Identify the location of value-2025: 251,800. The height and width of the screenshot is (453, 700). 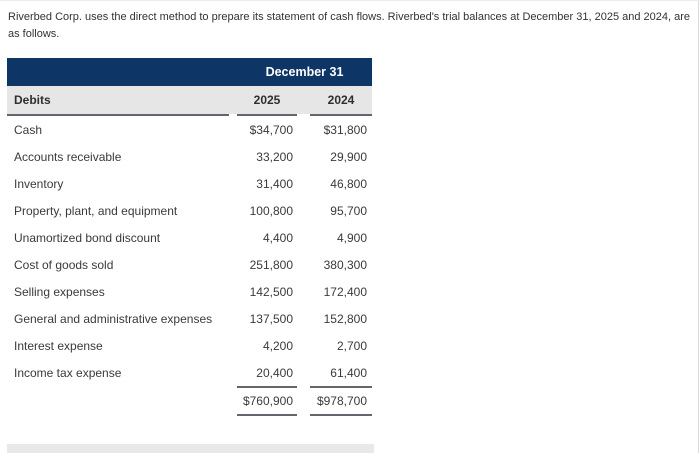
(271, 264).